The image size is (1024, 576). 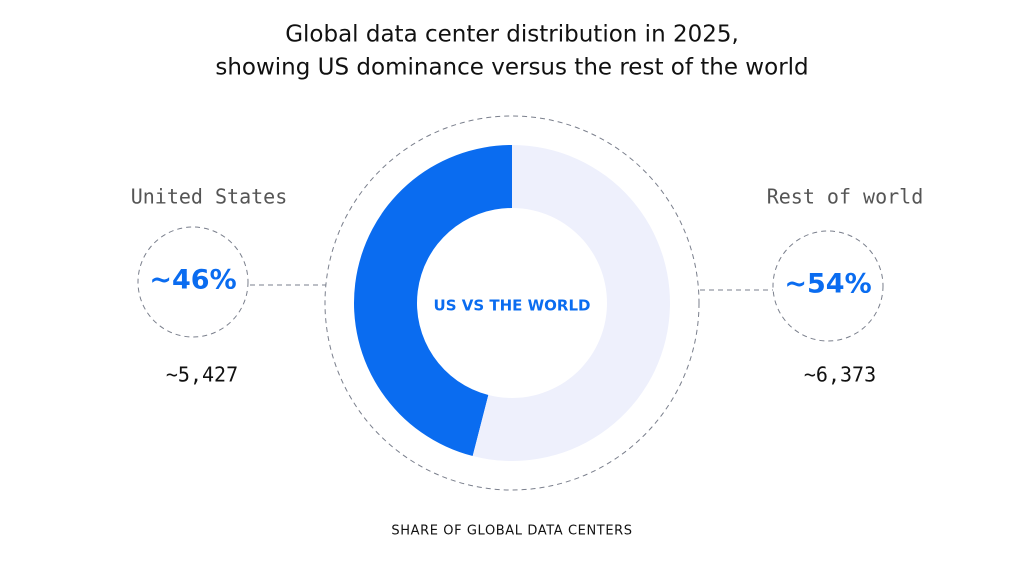 I want to click on legend-label: United States, so click(x=209, y=197).